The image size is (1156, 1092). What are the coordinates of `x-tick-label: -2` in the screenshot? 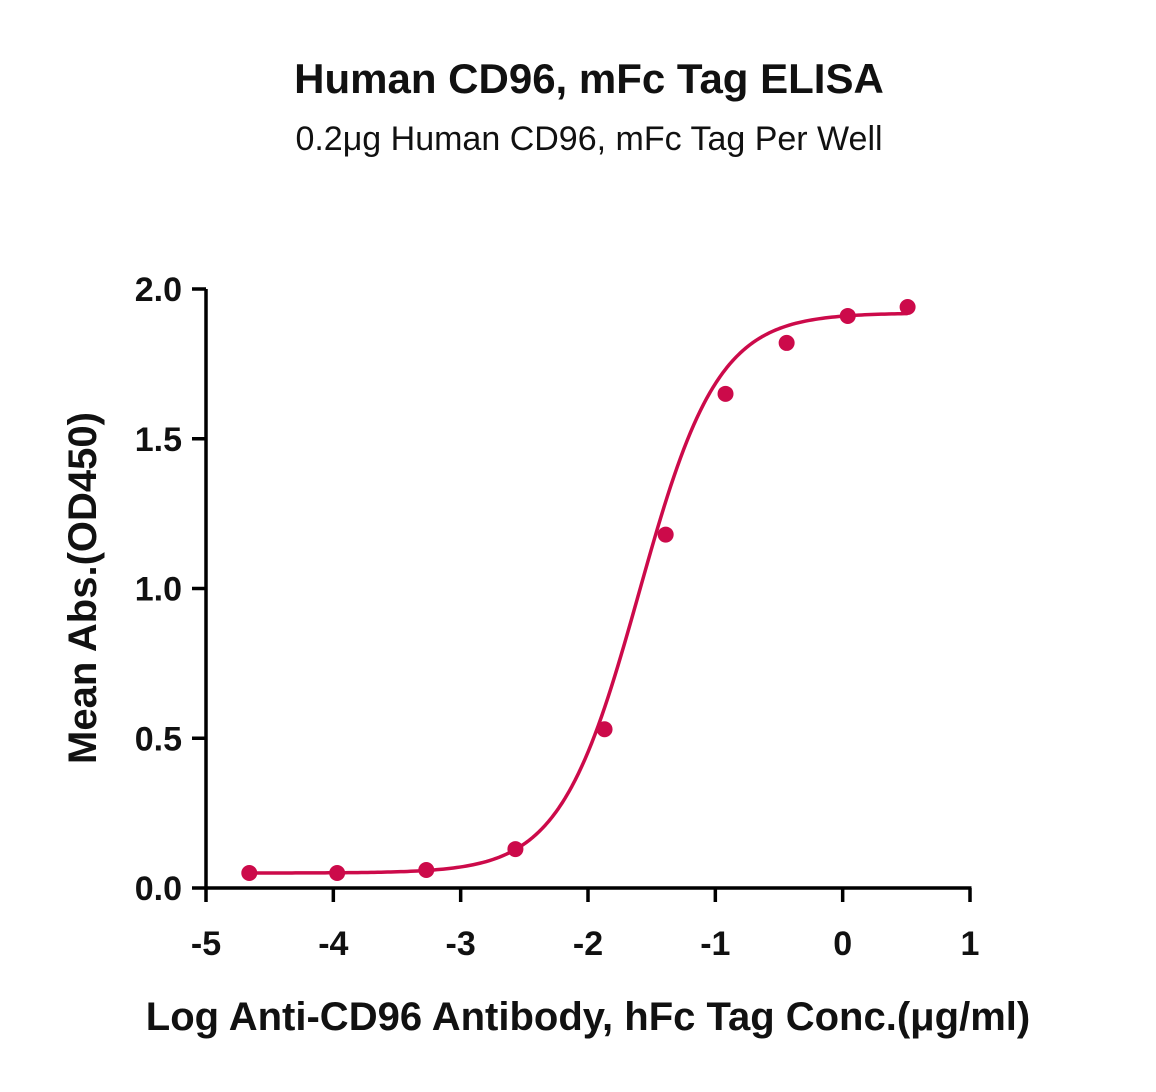 It's located at (588, 944).